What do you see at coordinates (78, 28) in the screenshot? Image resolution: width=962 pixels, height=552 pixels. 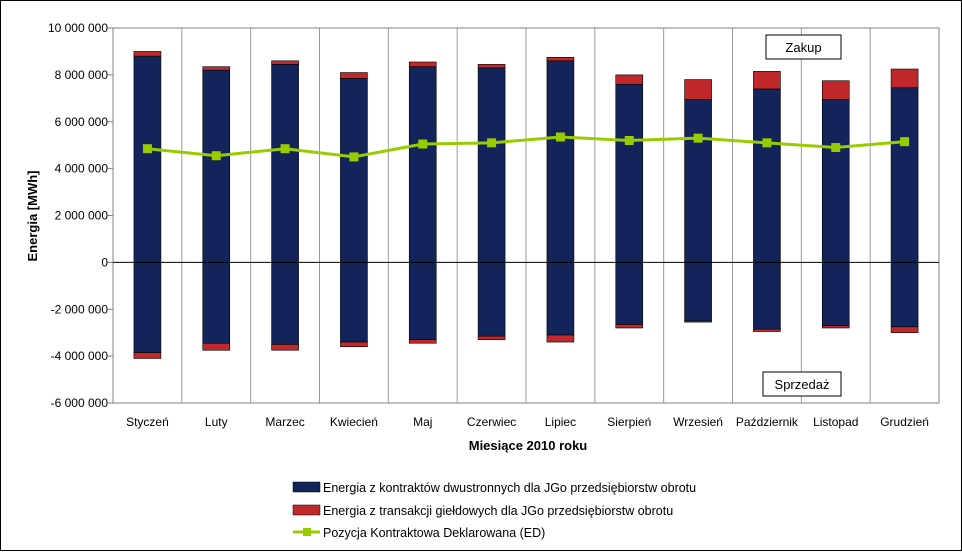 I see `y-tick-label: 10 000 000` at bounding box center [78, 28].